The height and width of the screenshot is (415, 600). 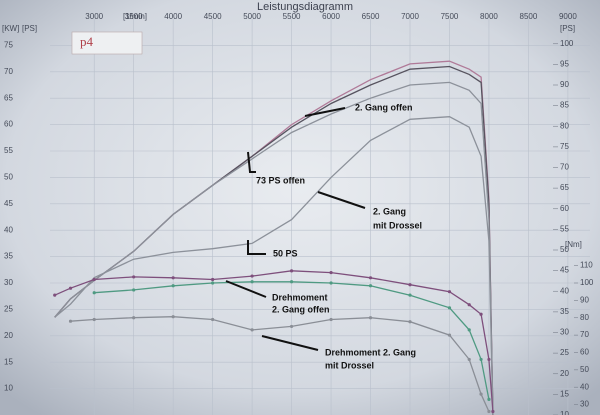 What do you see at coordinates (584, 369) in the screenshot?
I see `y3-tick-label: 50` at bounding box center [584, 369].